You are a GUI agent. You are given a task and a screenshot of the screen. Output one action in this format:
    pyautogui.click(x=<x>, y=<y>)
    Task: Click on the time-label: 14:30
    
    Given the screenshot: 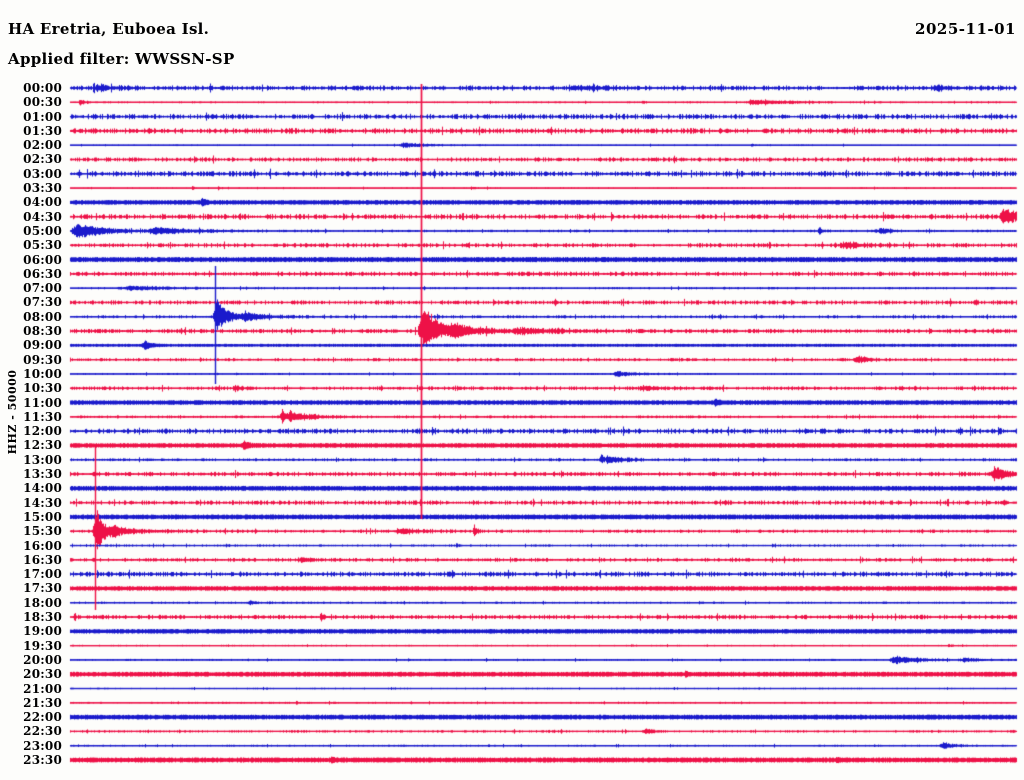 What is the action you would take?
    pyautogui.click(x=42, y=502)
    